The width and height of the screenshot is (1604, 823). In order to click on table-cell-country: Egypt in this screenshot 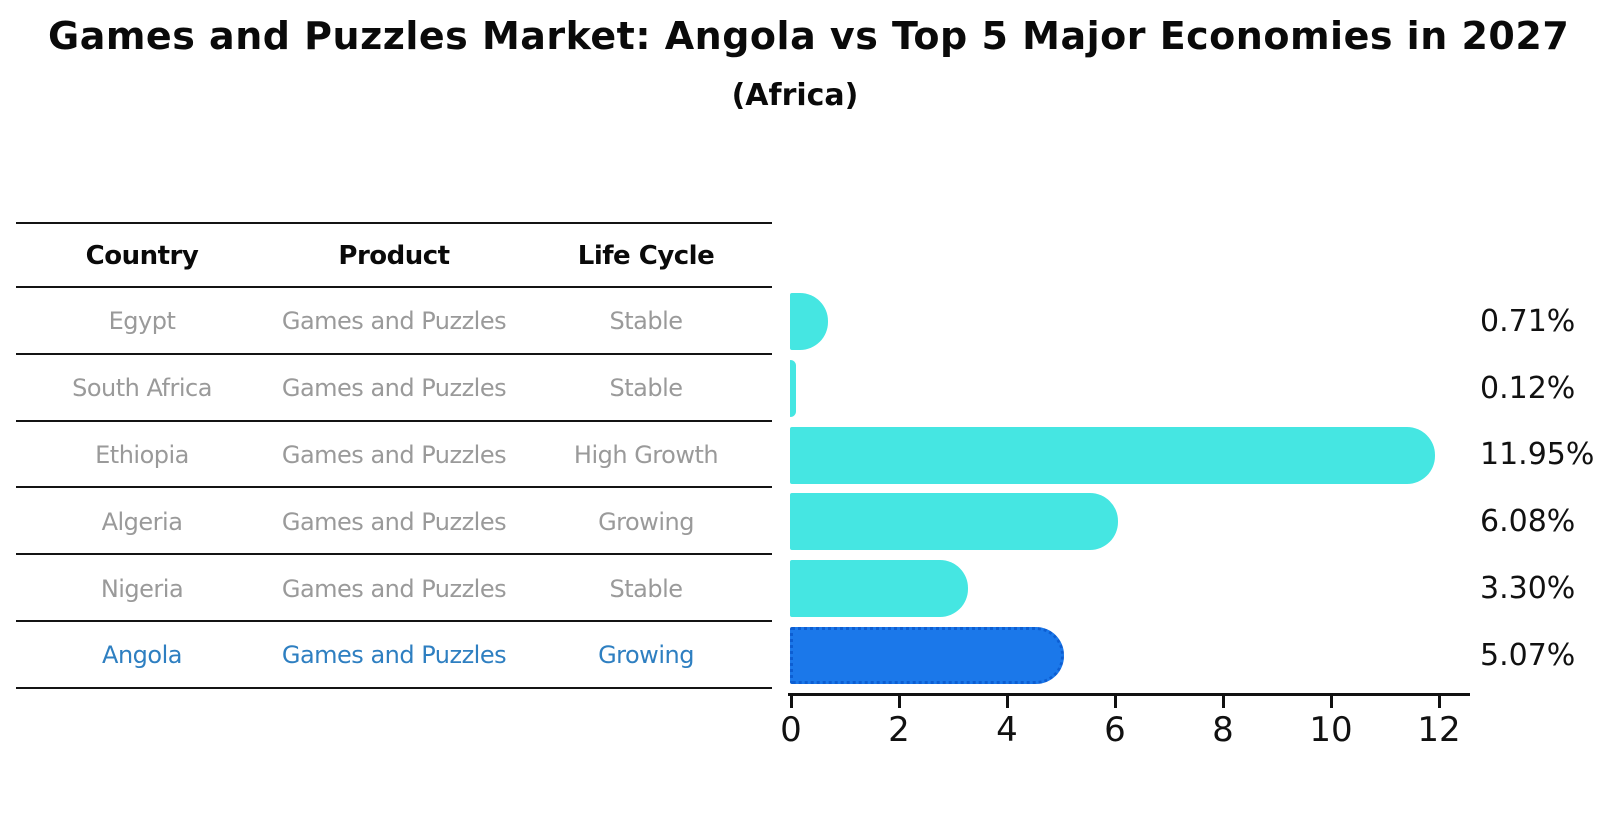, I will do `click(142, 321)`.